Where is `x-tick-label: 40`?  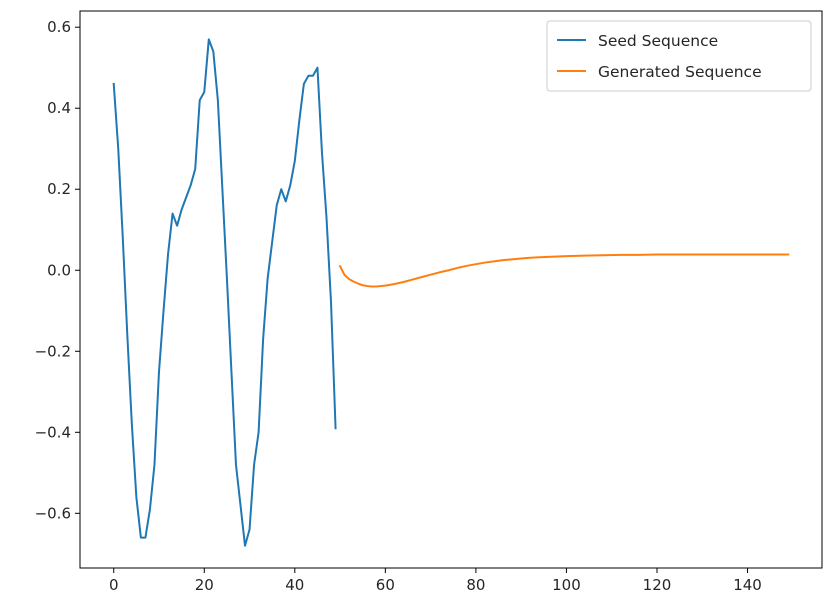 x-tick-label: 40 is located at coordinates (294, 585).